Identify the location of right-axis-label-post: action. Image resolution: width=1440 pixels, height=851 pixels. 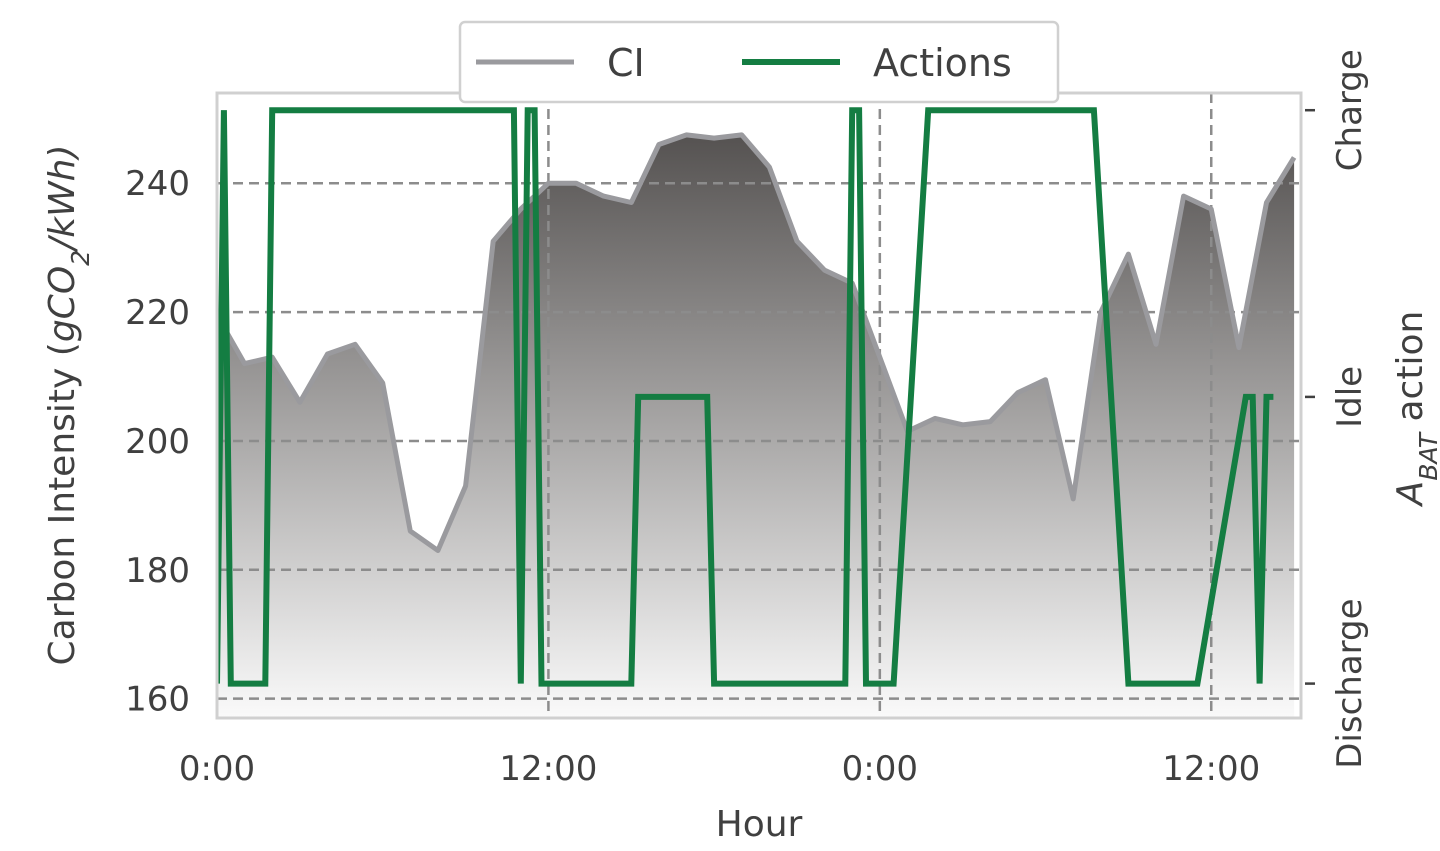
(1410, 372).